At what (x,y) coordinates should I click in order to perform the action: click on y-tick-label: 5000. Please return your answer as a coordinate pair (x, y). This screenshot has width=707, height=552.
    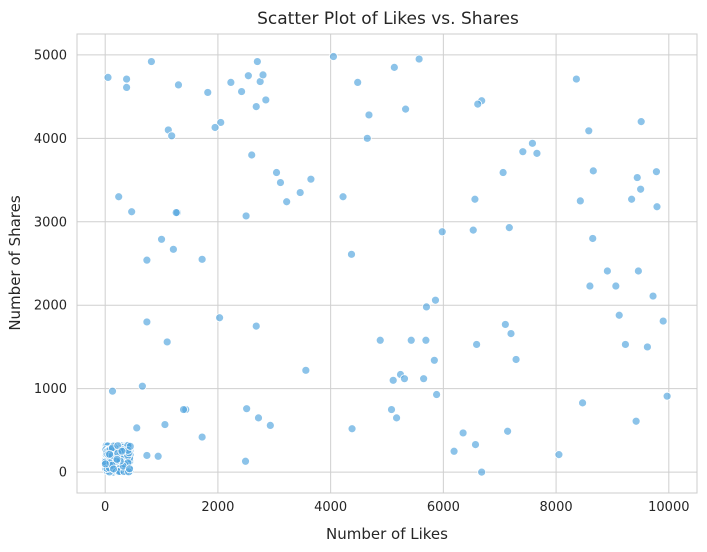
    Looking at the image, I should click on (50, 55).